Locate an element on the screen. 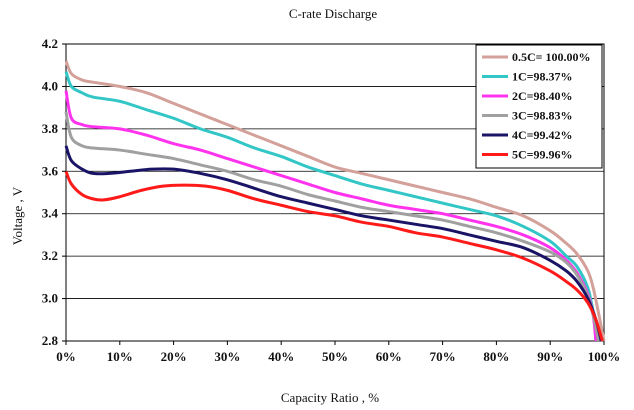 The image size is (634, 410). x-tick-label: 20% is located at coordinates (174, 356).